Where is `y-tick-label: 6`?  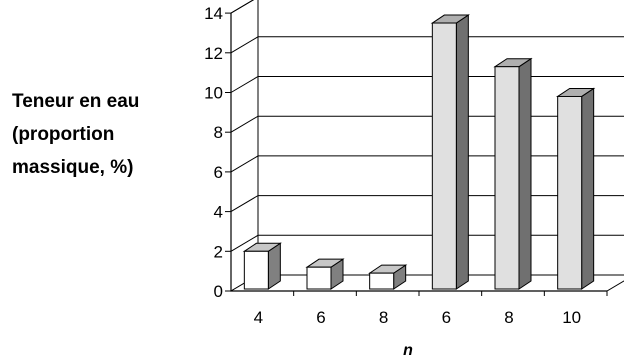 y-tick-label: 6 is located at coordinates (218, 172).